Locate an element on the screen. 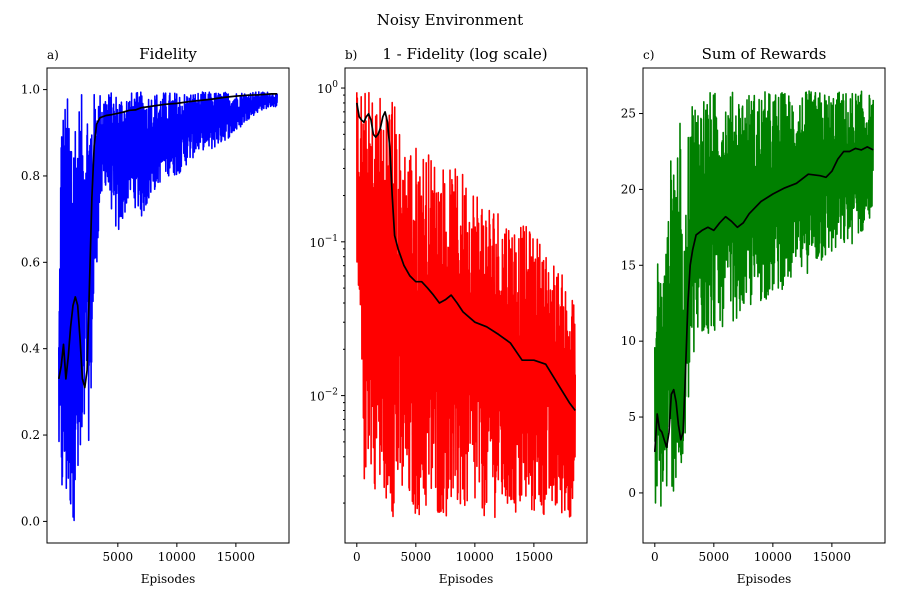 The image size is (900, 600). y-tick-label-b: 10⁻¹ is located at coordinates (323, 242).